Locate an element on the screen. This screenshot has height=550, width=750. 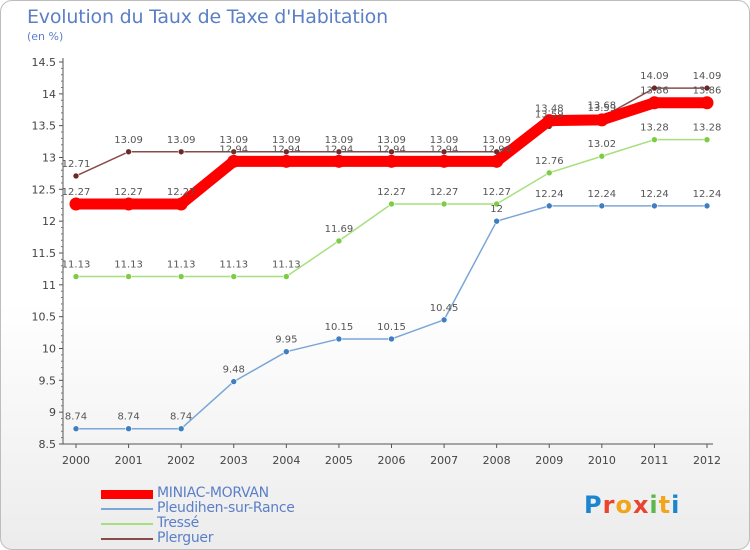
data-label: 10.15 is located at coordinates (339, 327).